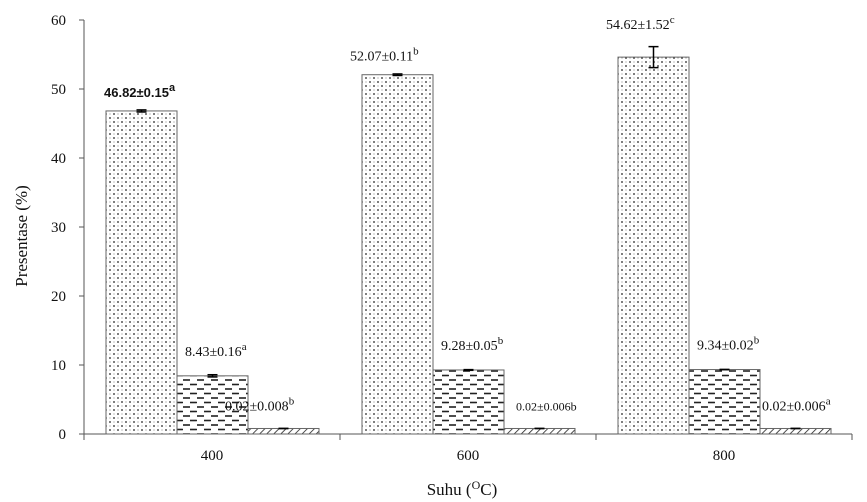 The height and width of the screenshot is (502, 867). What do you see at coordinates (468, 456) in the screenshot?
I see `x-tick-label: 600` at bounding box center [468, 456].